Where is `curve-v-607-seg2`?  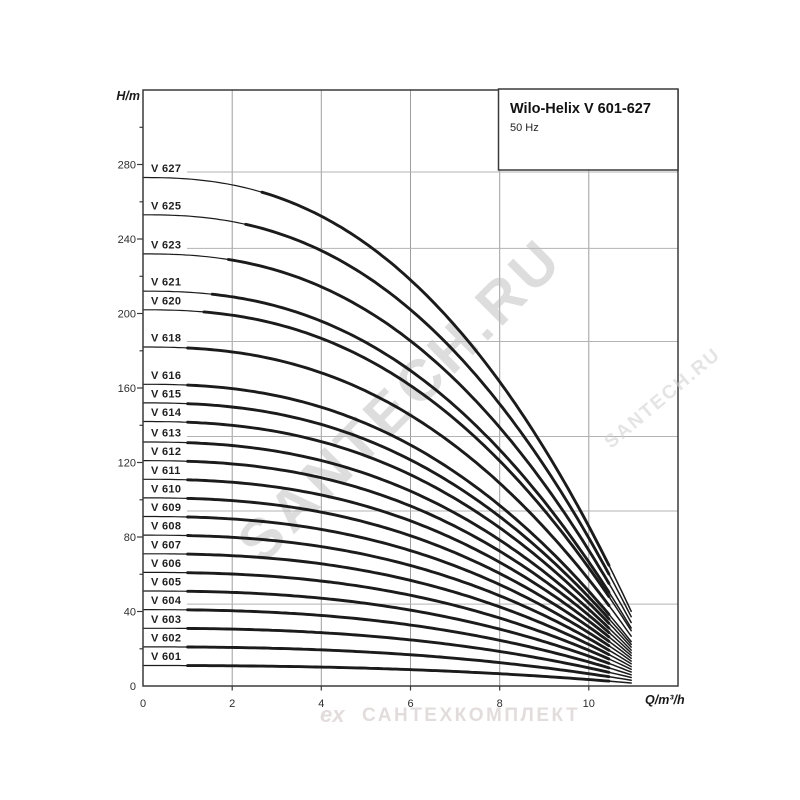
curve-v-607-seg2 is located at coordinates (620, 660).